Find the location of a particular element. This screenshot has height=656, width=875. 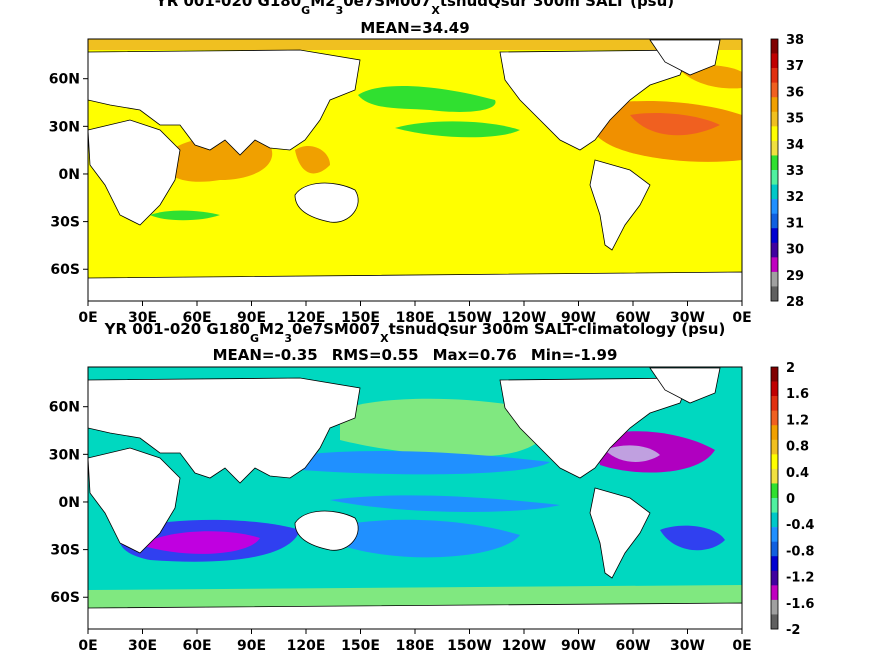

bottom-y-tick-label: 30S is located at coordinates (65, 551).